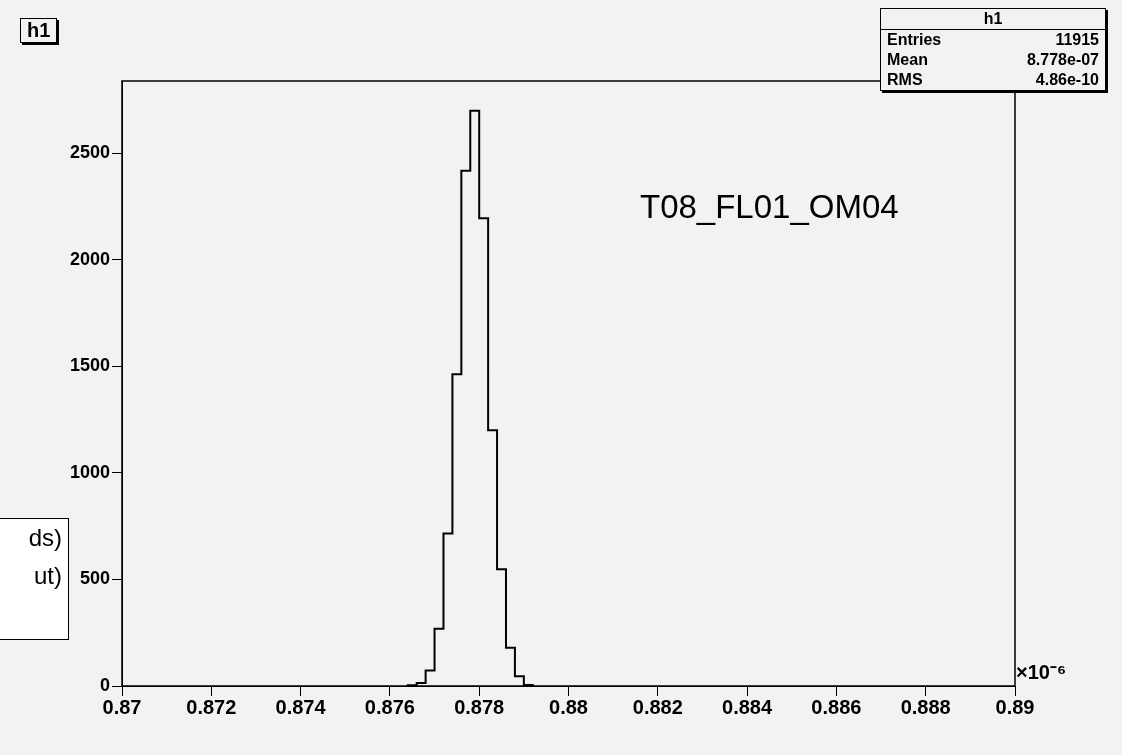 Image resolution: width=1122 pixels, height=755 pixels. Describe the element at coordinates (568, 706) in the screenshot. I see `x-tick-label: 0.88` at that location.